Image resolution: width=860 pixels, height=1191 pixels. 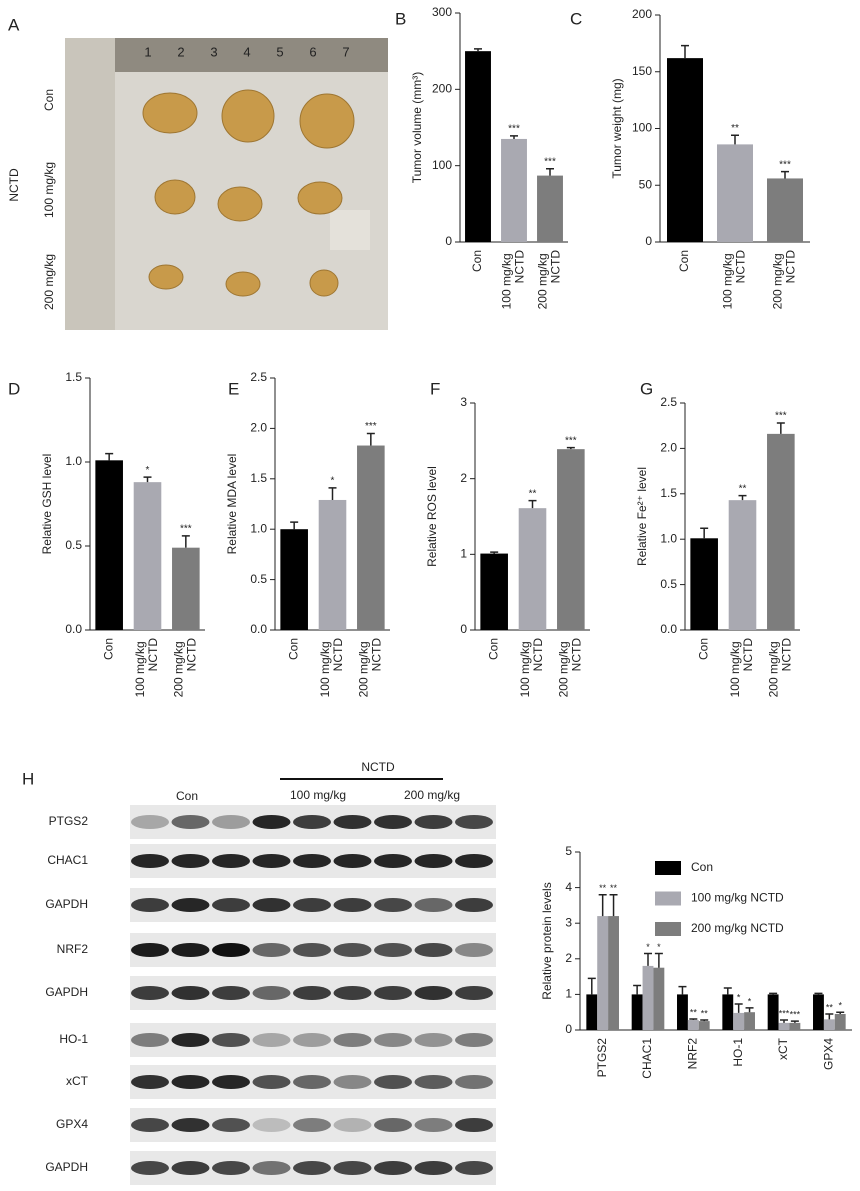 What do you see at coordinates (737, 898) in the screenshot?
I see `legend-label: 100 mg/kg NCTD` at bounding box center [737, 898].